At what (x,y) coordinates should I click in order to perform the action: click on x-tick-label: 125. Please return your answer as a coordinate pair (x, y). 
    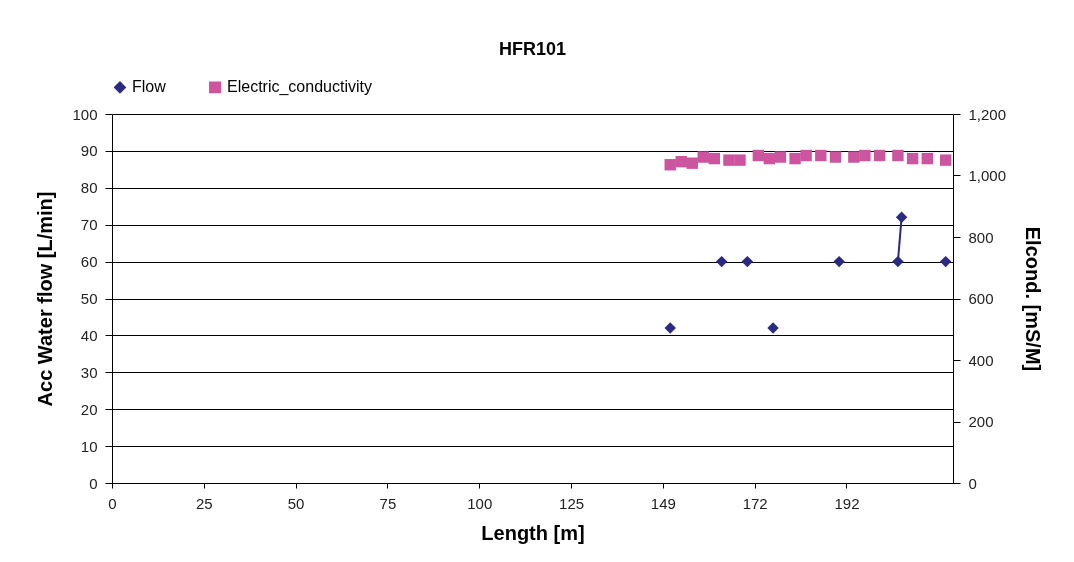
    Looking at the image, I should click on (572, 503).